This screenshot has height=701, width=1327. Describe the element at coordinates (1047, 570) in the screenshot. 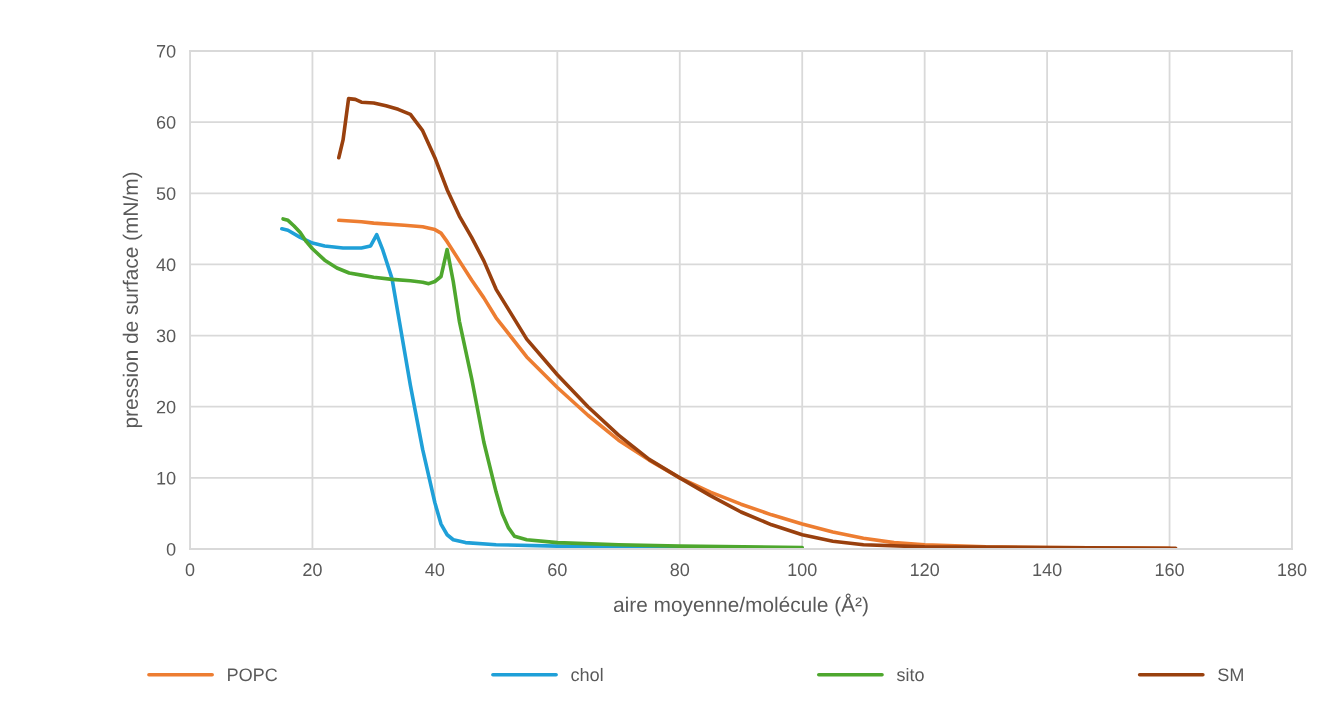

I see `x-tick-label: 140` at that location.